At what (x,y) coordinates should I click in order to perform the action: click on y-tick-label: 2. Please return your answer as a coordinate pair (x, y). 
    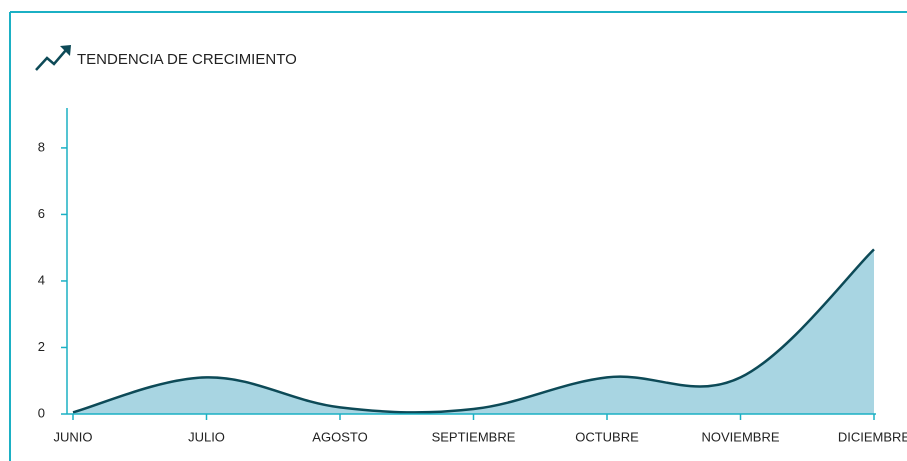
    Looking at the image, I should click on (41, 346).